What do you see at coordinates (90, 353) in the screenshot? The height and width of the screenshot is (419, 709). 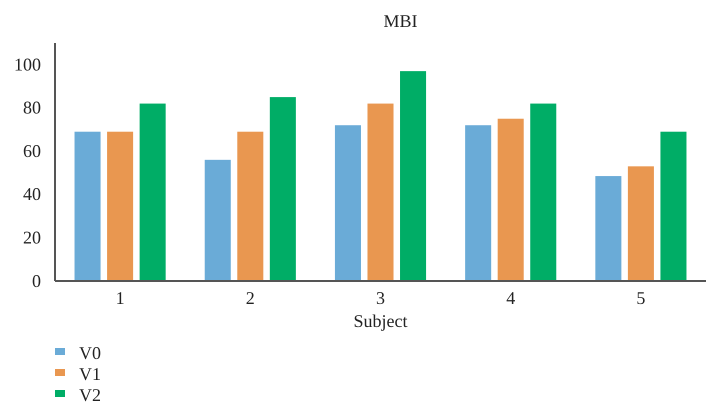 I see `legend-label: V0` at bounding box center [90, 353].